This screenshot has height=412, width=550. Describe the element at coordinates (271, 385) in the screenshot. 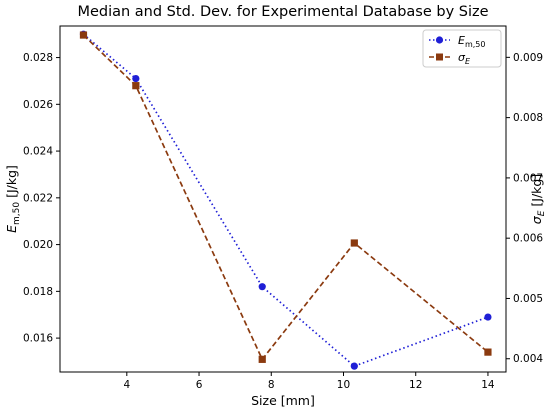

I see `x-tick-label: 8` at that location.